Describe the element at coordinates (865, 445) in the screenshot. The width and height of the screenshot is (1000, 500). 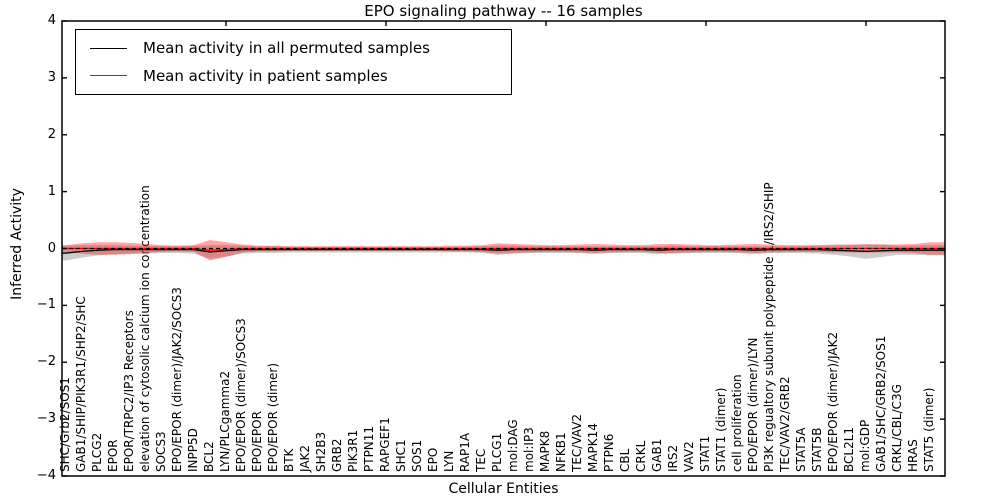
I see `x-entity-label: mol:GDP` at that location.